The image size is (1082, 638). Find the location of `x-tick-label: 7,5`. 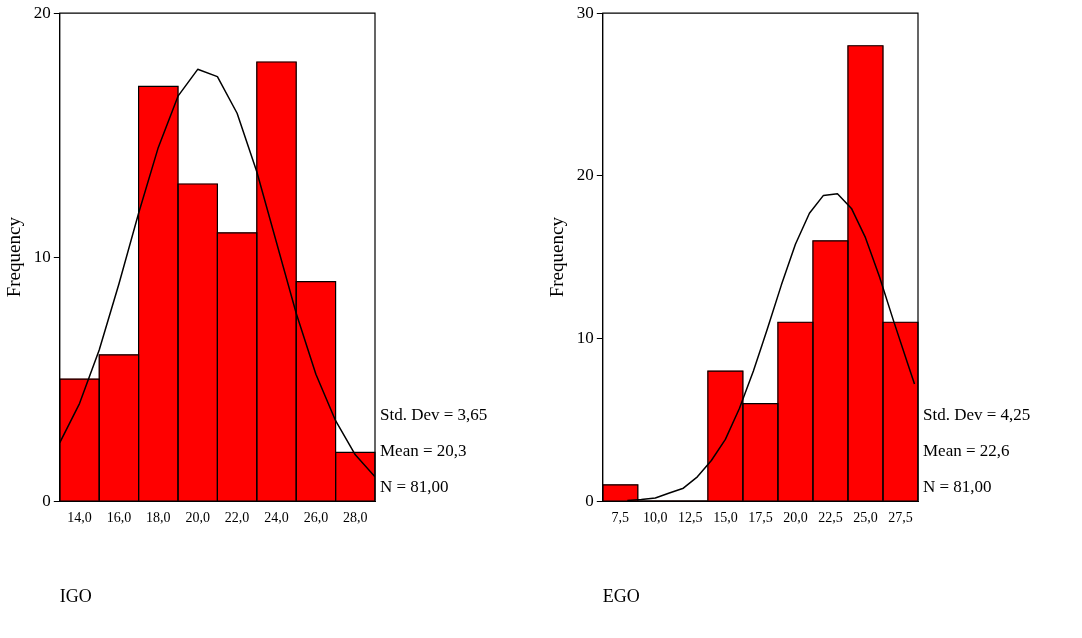

x-tick-label: 7,5 is located at coordinates (620, 518).